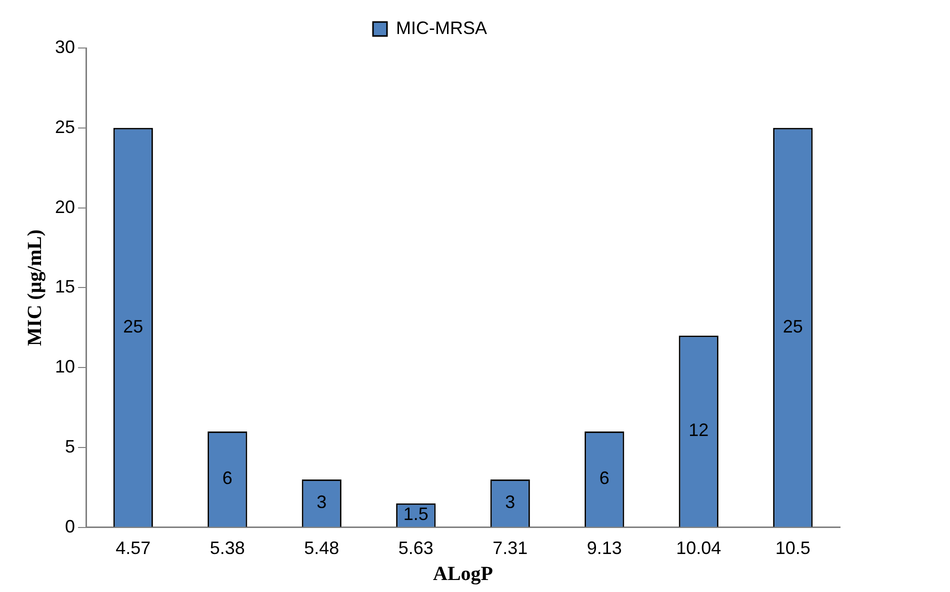  Describe the element at coordinates (442, 28) in the screenshot. I see `legend-label: MIC-MRSA` at that location.